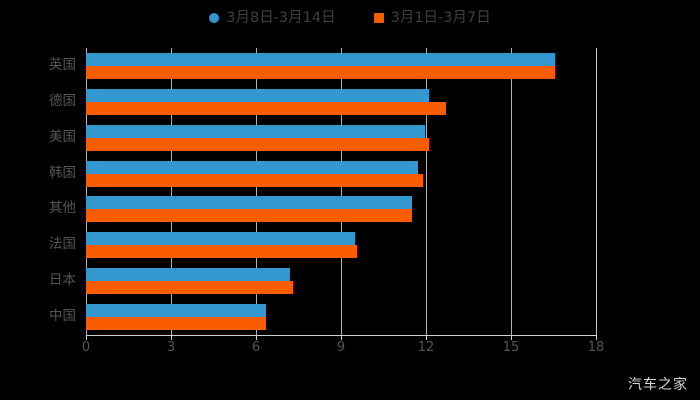 The width and height of the screenshot is (700, 400). I want to click on y-axis-labels: 英国德国美国韩国其他法国日本中国, so click(44, 191).